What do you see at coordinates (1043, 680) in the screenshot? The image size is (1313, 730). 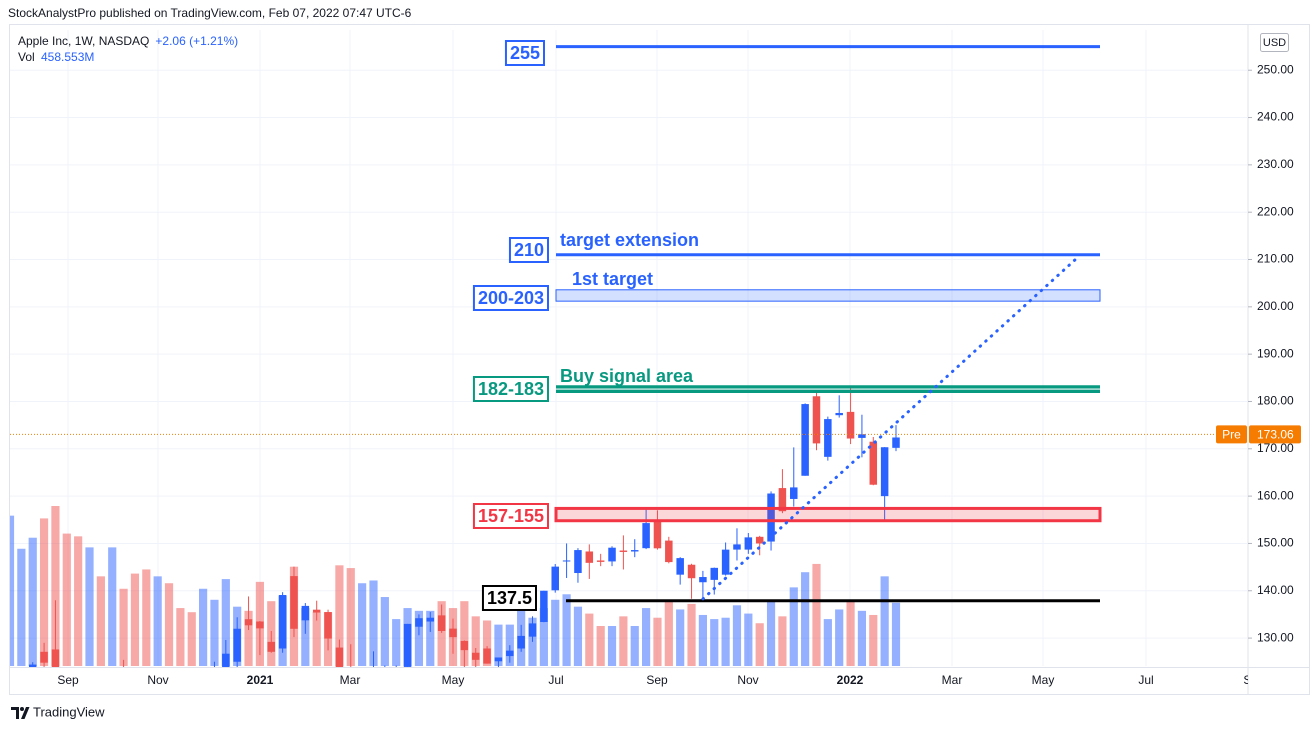 I see `x-tick-label: May` at bounding box center [1043, 680].